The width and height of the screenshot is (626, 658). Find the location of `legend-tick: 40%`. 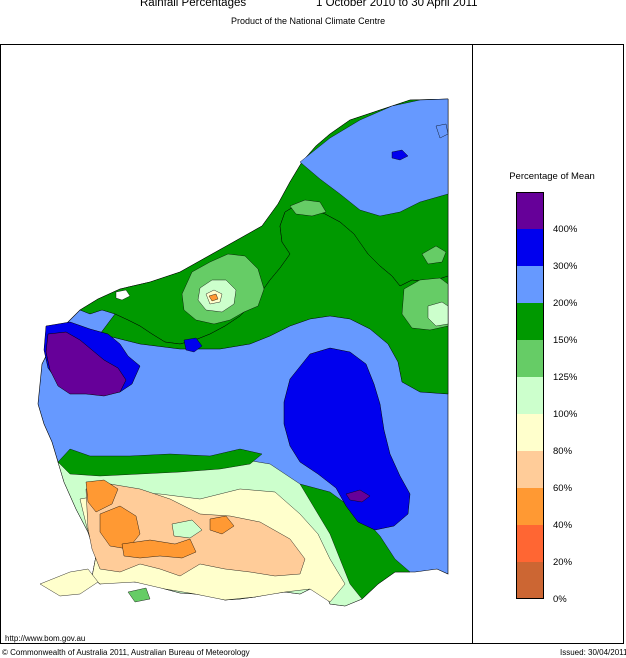

legend-tick: 40% is located at coordinates (563, 525).